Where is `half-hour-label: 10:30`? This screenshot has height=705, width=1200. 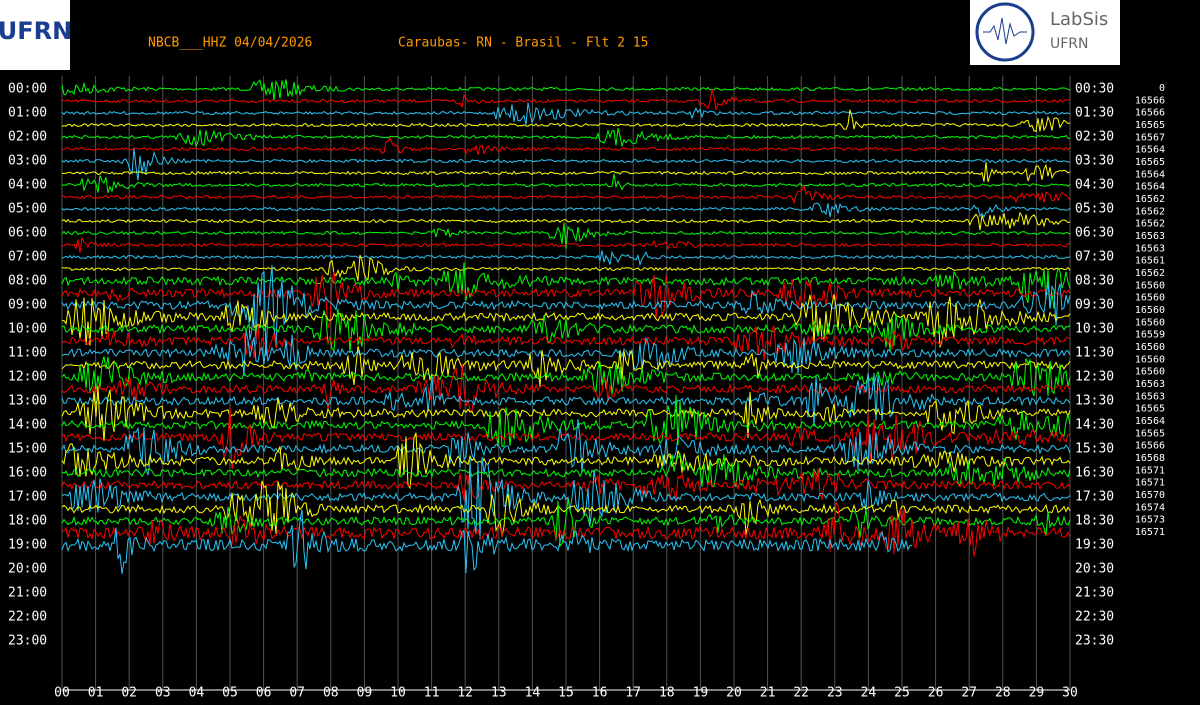 half-hour-label: 10:30 is located at coordinates (1094, 329).